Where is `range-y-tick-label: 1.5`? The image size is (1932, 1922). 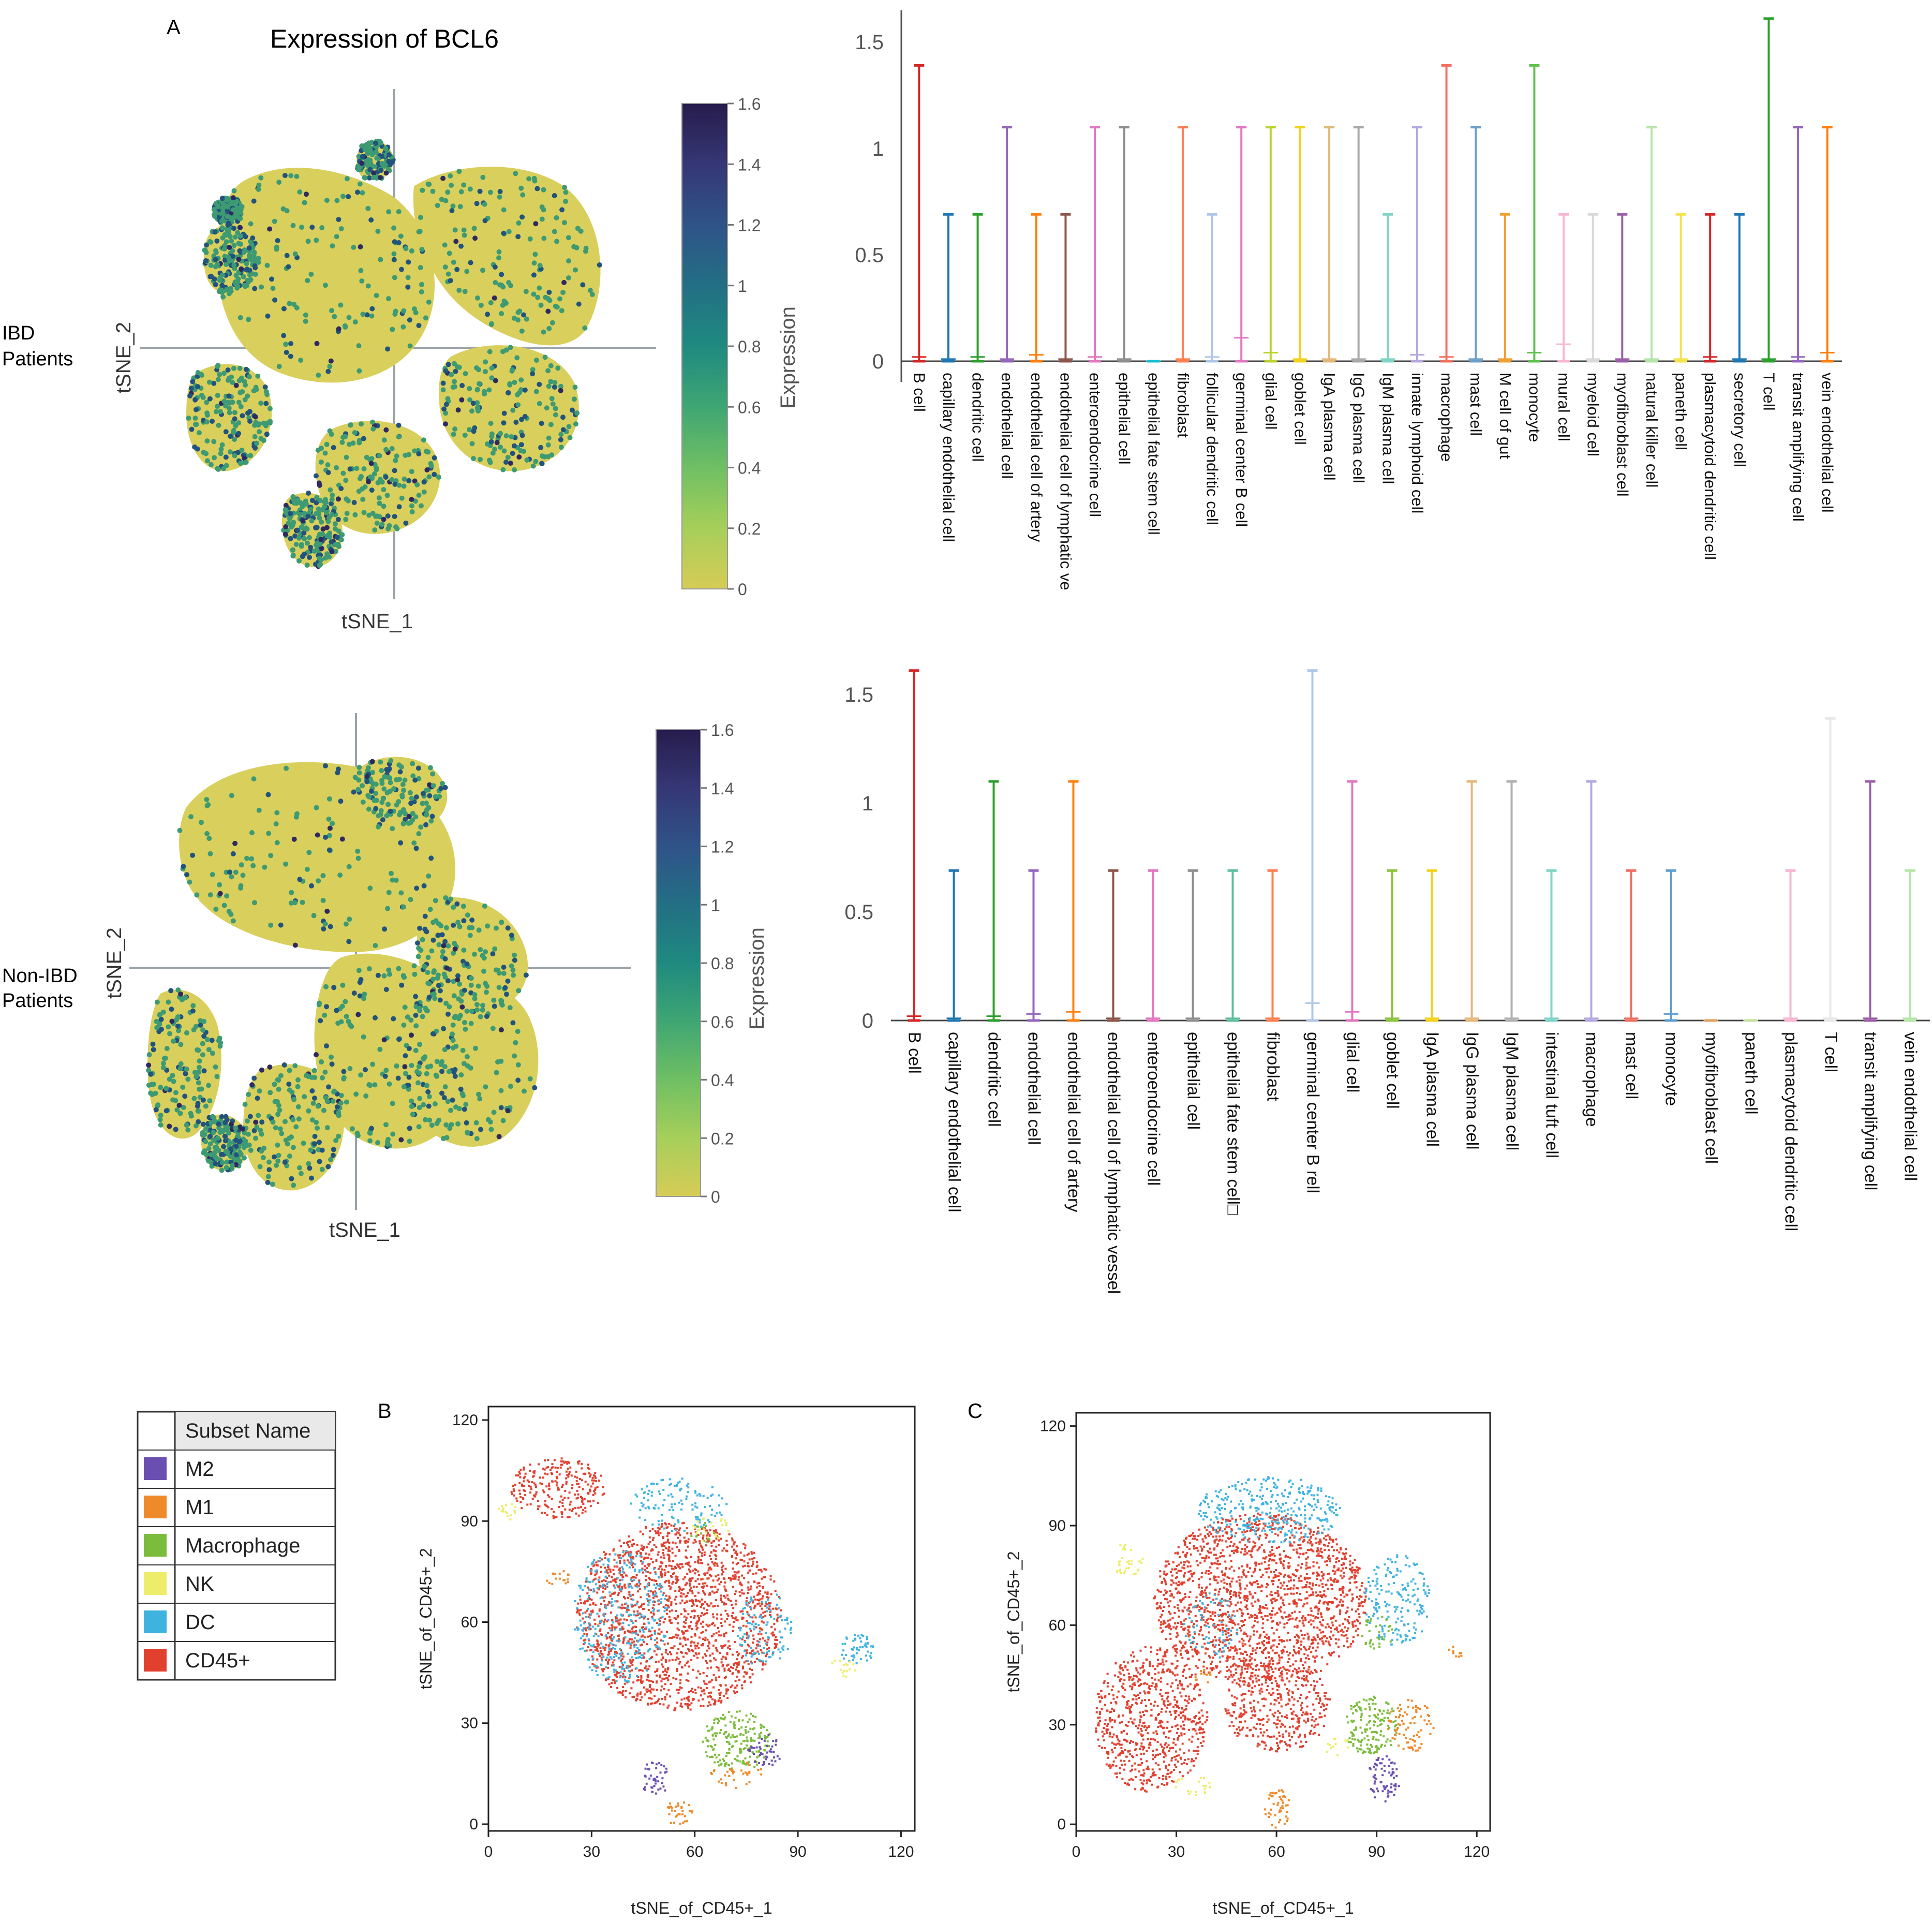
range-y-tick-label: 1.5 is located at coordinates (858, 695).